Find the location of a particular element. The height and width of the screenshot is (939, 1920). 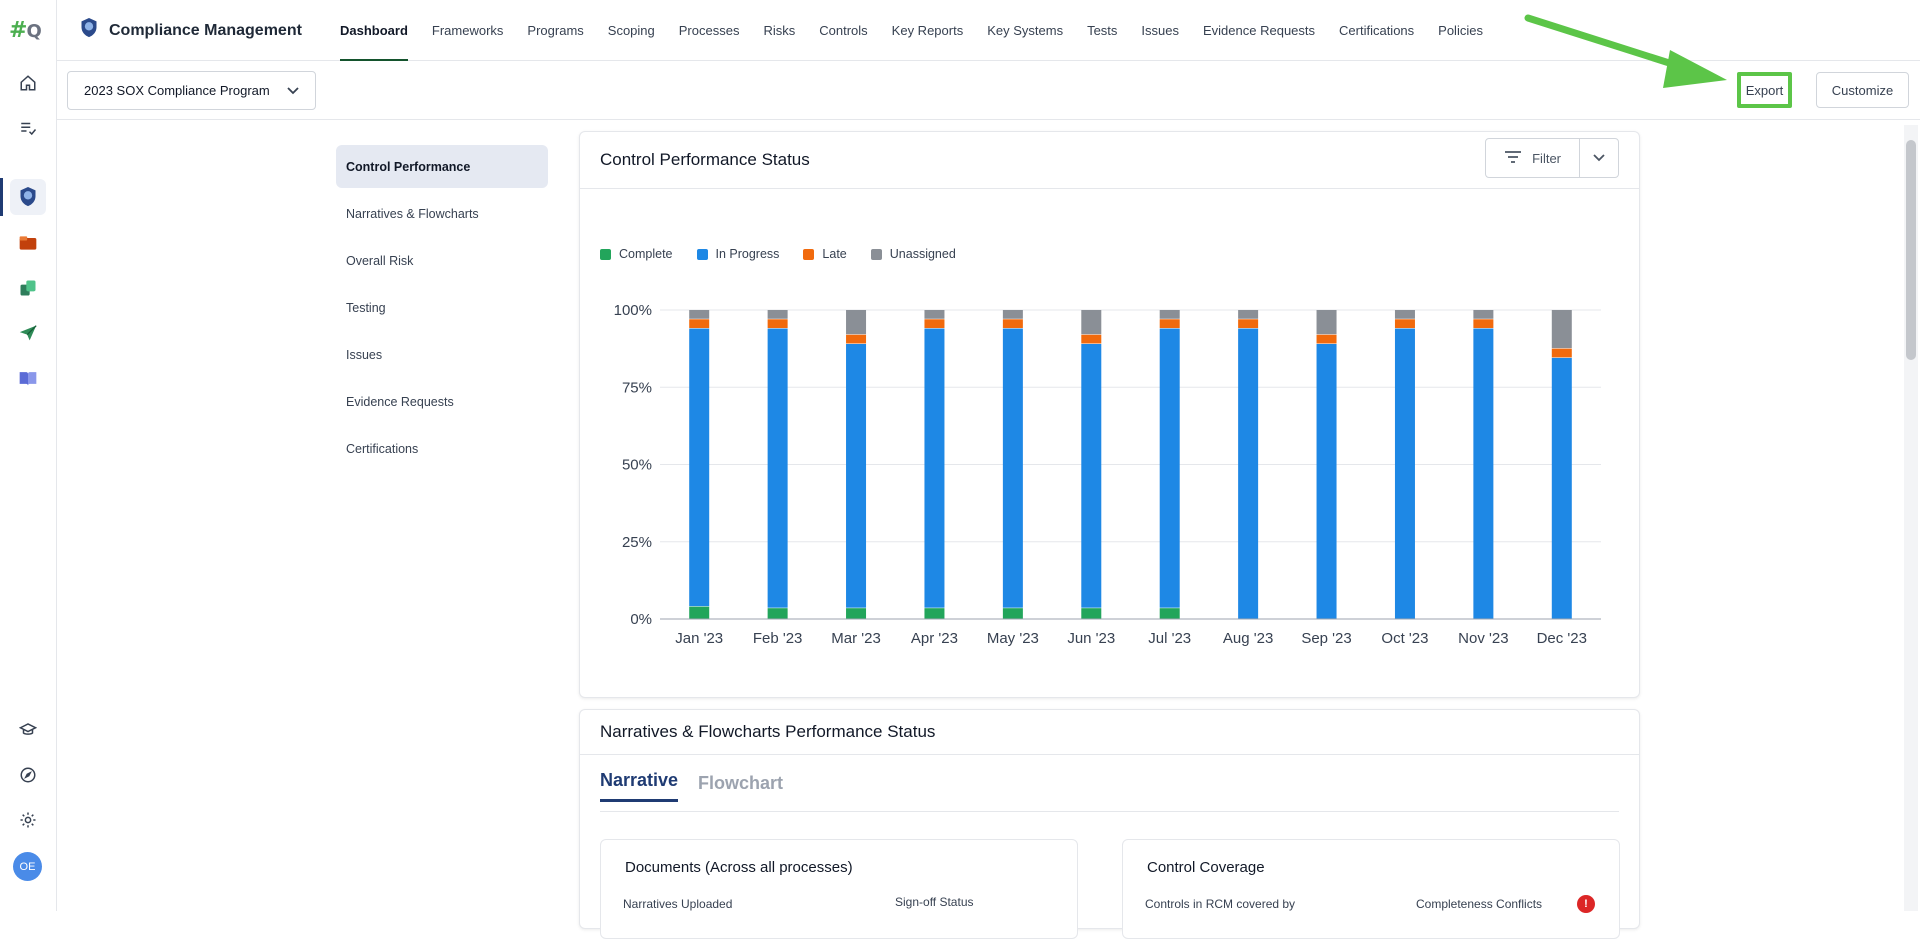

nav-programs: Programs is located at coordinates (555, 30).